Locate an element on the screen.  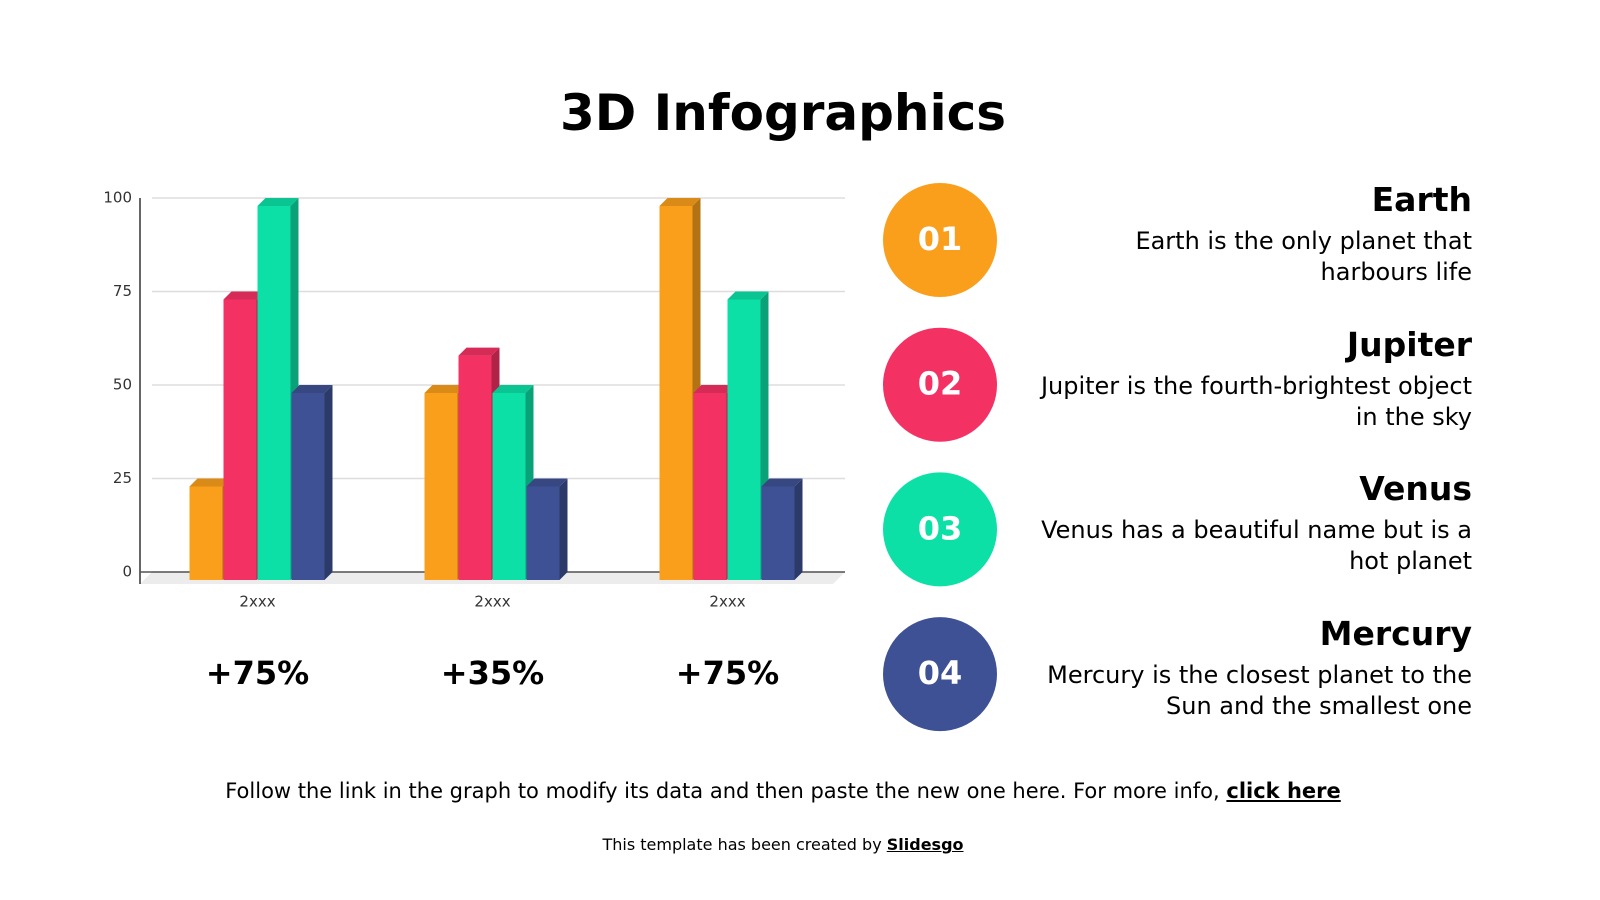
y-tick-label: 0 is located at coordinates (127, 572).